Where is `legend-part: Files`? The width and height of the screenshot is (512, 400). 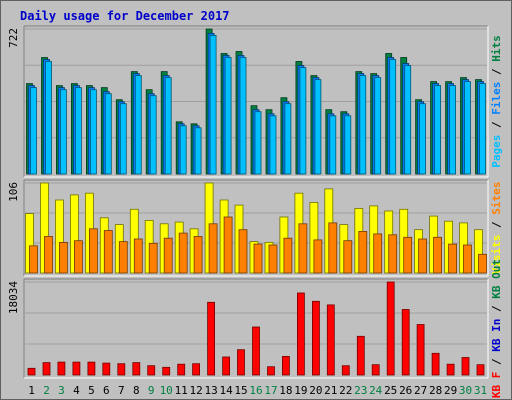 legend-part: Files is located at coordinates (496, 98).